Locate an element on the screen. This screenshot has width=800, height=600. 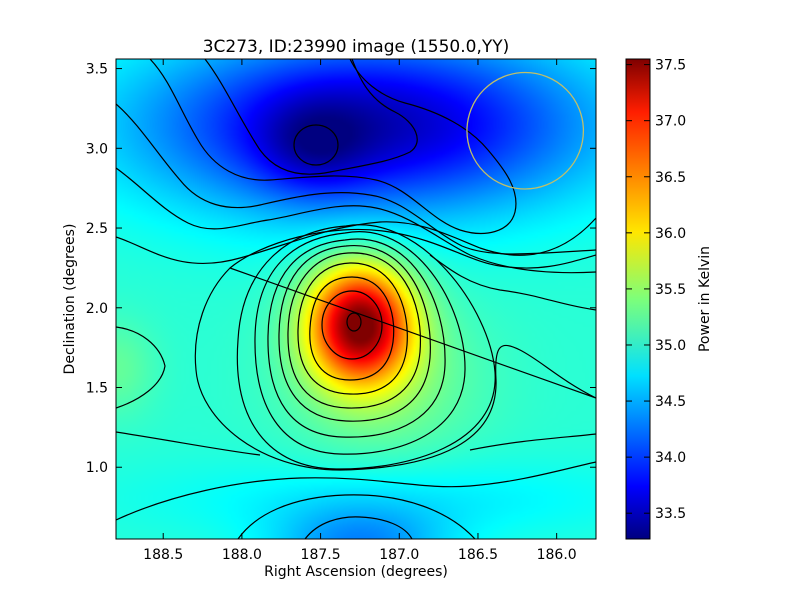
beam-circle is located at coordinates (525, 130).